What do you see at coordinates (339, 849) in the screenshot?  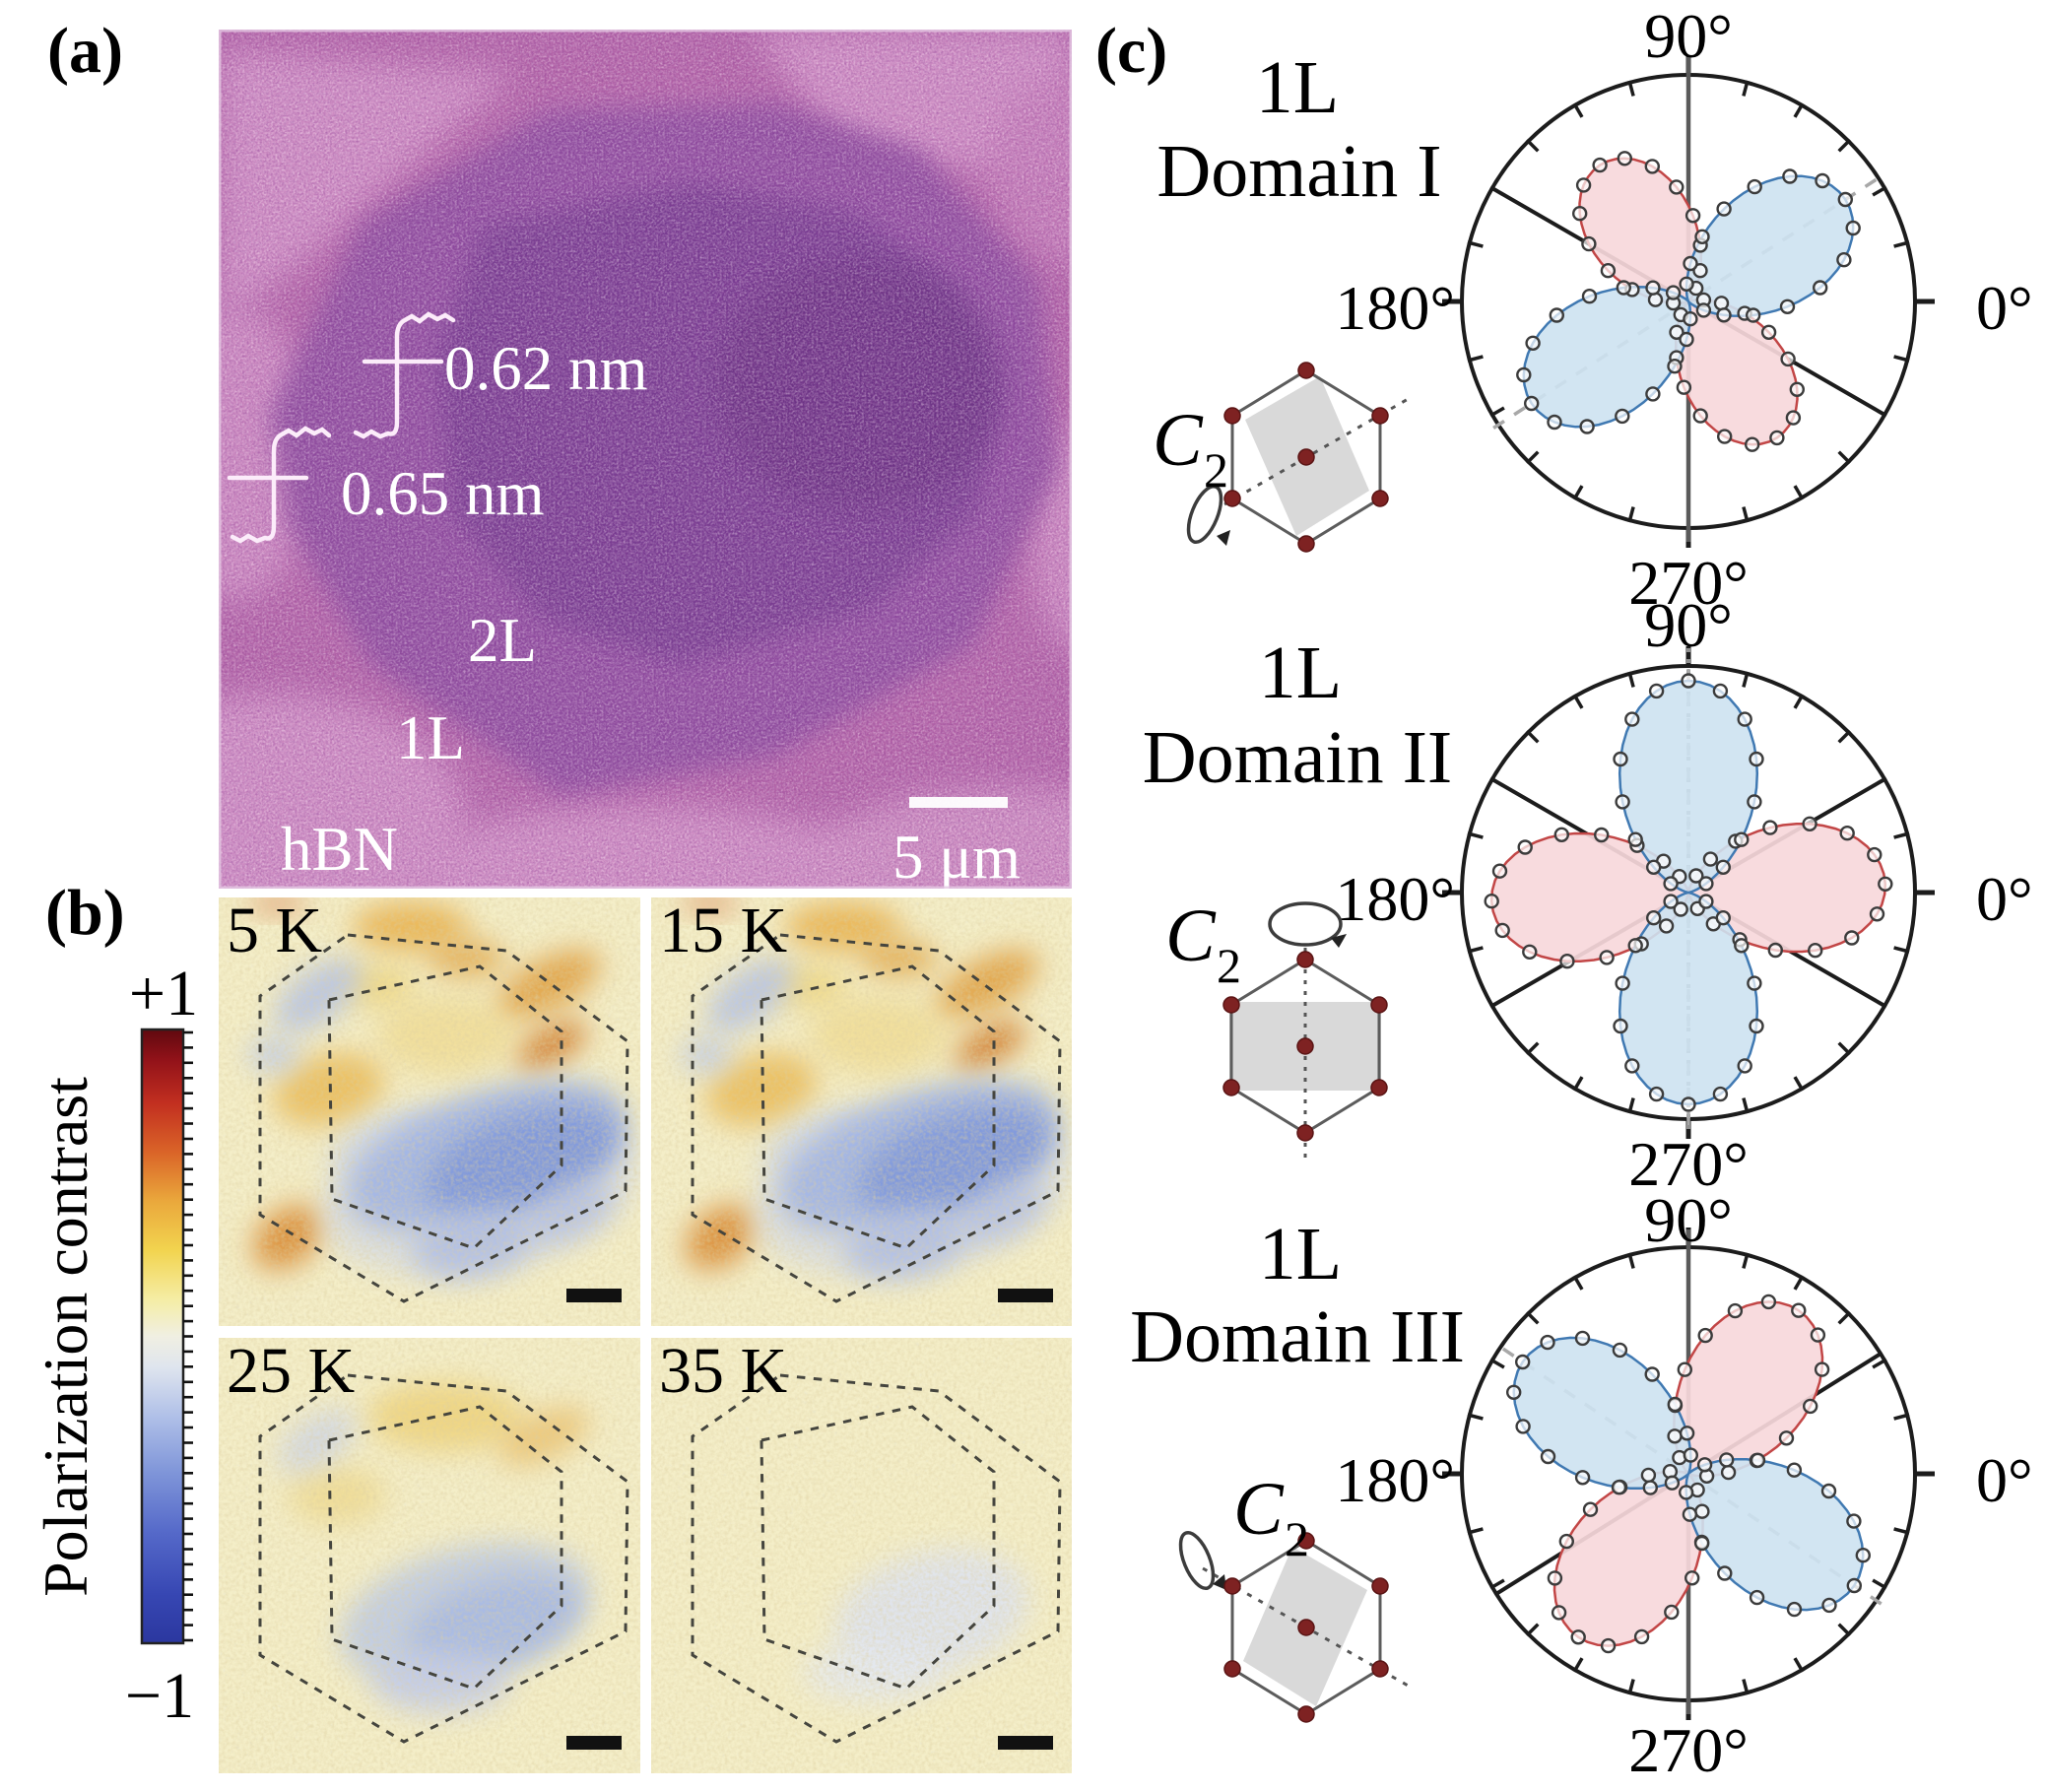 I see `svg-text: hBN` at bounding box center [339, 849].